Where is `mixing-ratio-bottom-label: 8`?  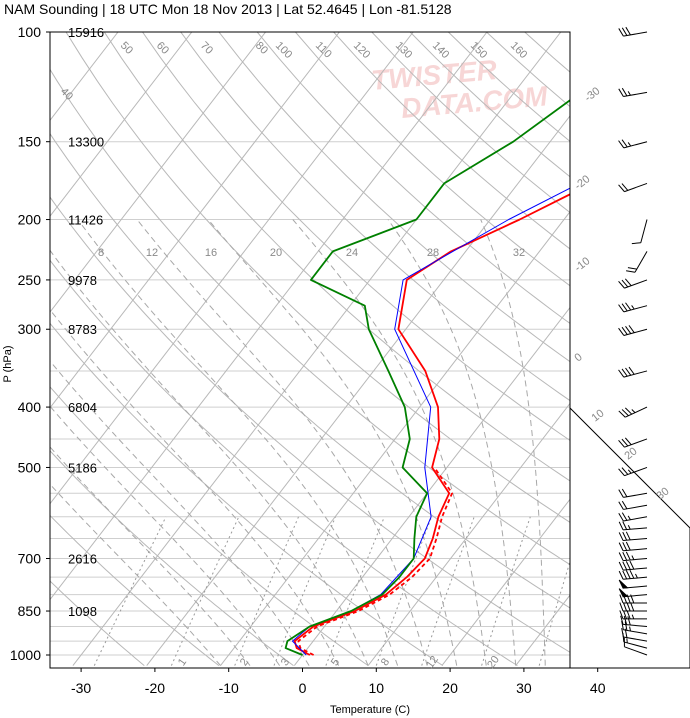 mixing-ratio-bottom-label: 8 is located at coordinates (385, 662).